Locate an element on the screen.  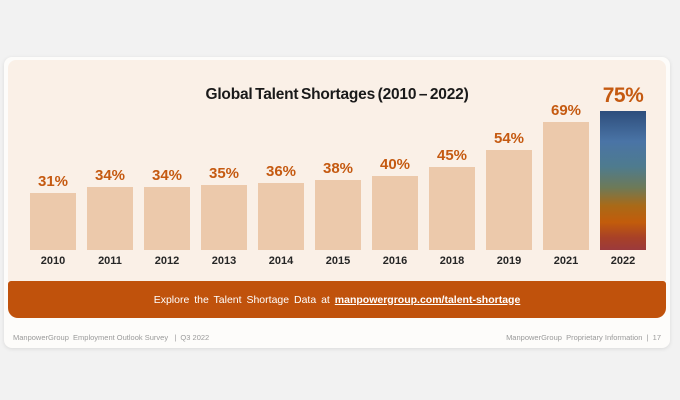
bar-group: 40% 2016 is located at coordinates (395, 211).